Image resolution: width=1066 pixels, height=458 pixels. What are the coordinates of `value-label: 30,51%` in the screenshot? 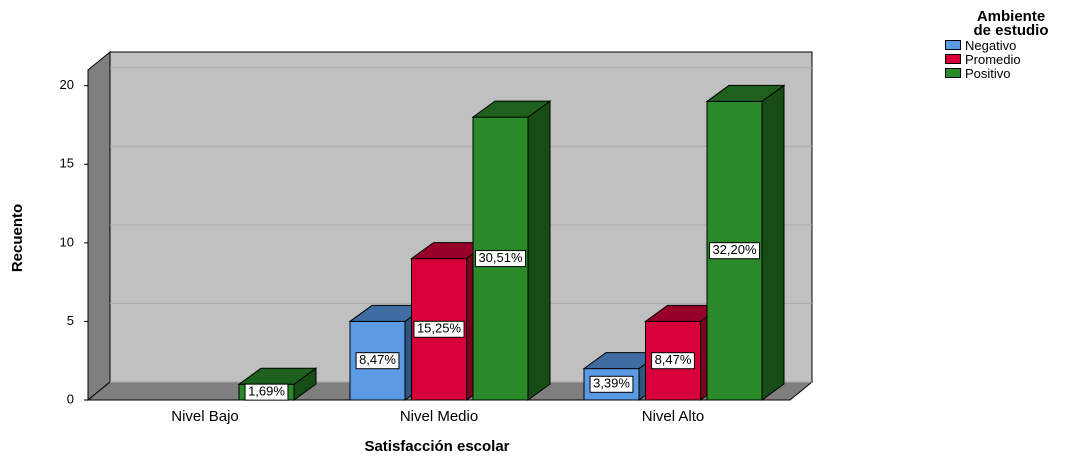 It's located at (500, 259).